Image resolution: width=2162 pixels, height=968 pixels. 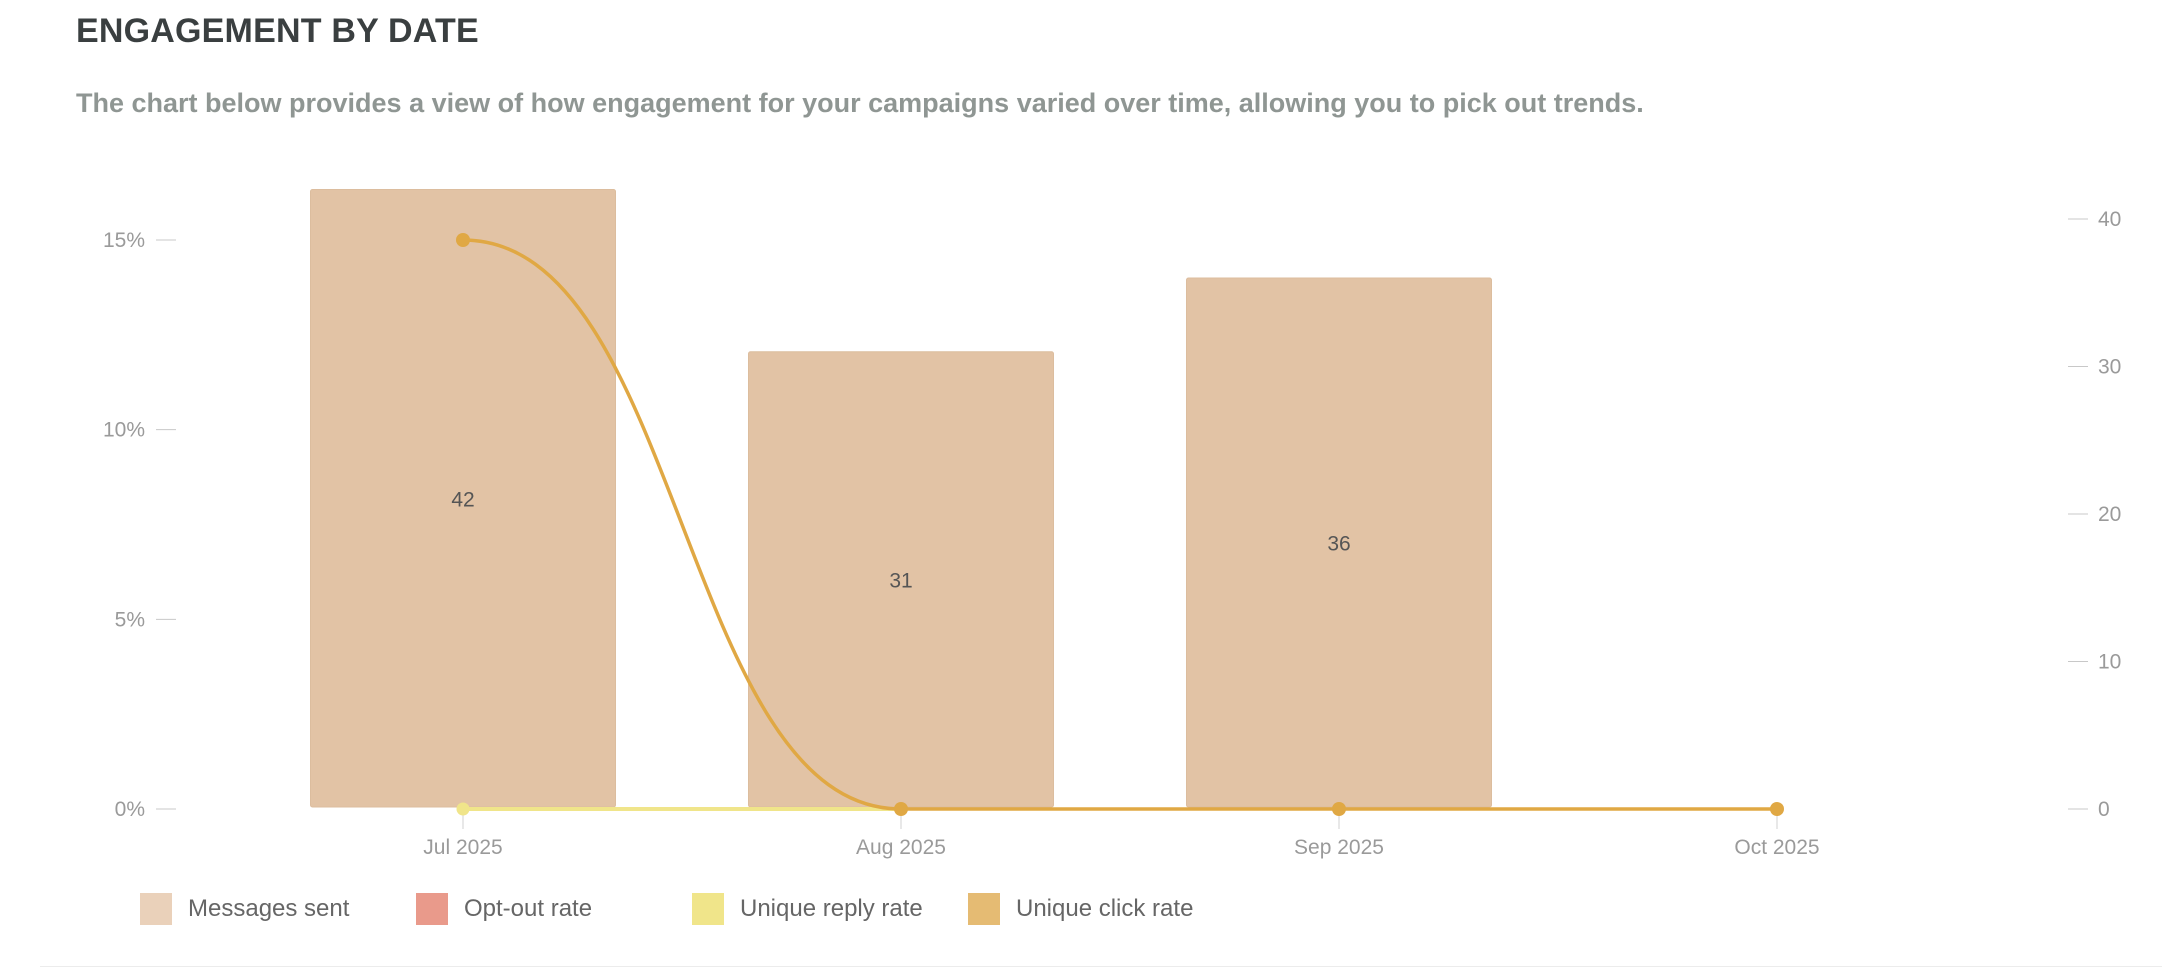 What do you see at coordinates (1776, 847) in the screenshot?
I see `x-axis-tick-label: Oct 2025` at bounding box center [1776, 847].